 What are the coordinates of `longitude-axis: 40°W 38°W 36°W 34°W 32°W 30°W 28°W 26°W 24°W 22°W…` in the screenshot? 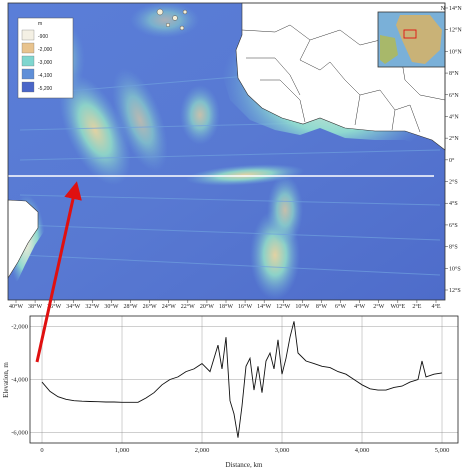 It's located at (225, 305).